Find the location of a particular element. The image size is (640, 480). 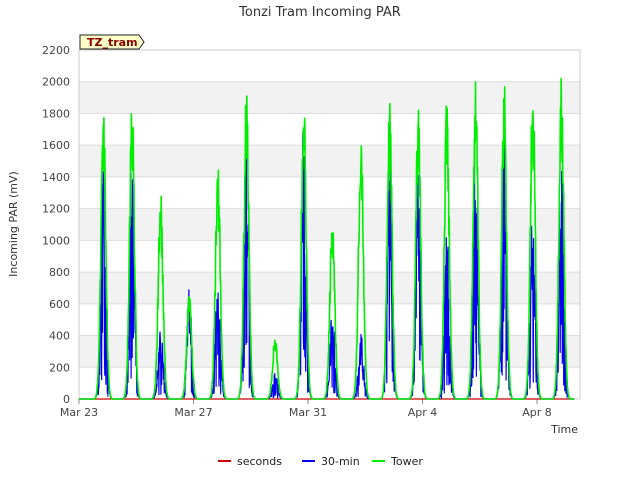

x-axis-label: Time is located at coordinates (564, 429).